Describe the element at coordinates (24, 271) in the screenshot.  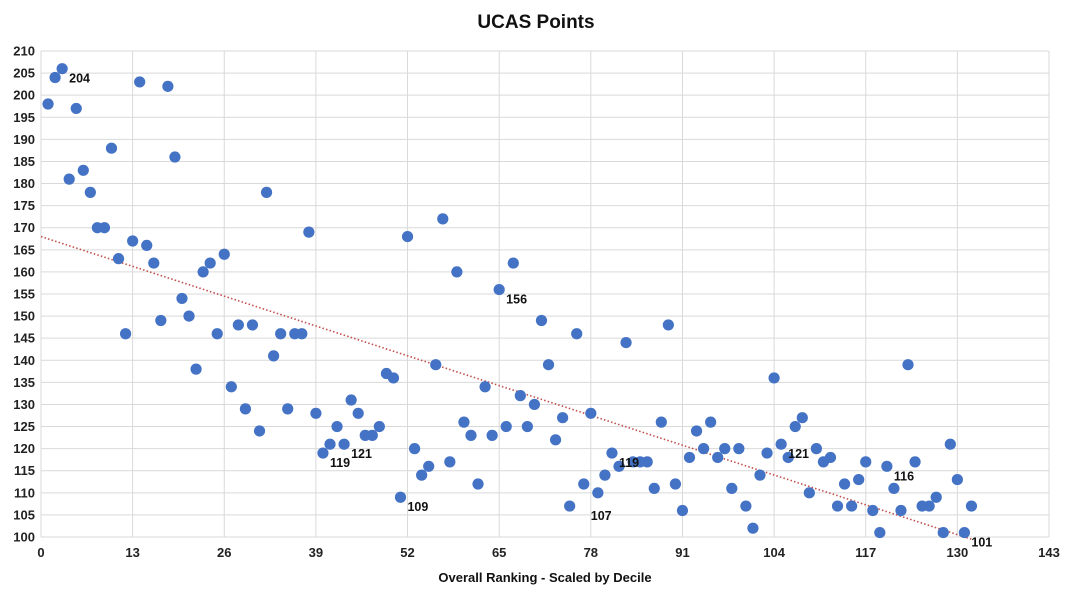
I see `y-tick-label: 160` at that location.